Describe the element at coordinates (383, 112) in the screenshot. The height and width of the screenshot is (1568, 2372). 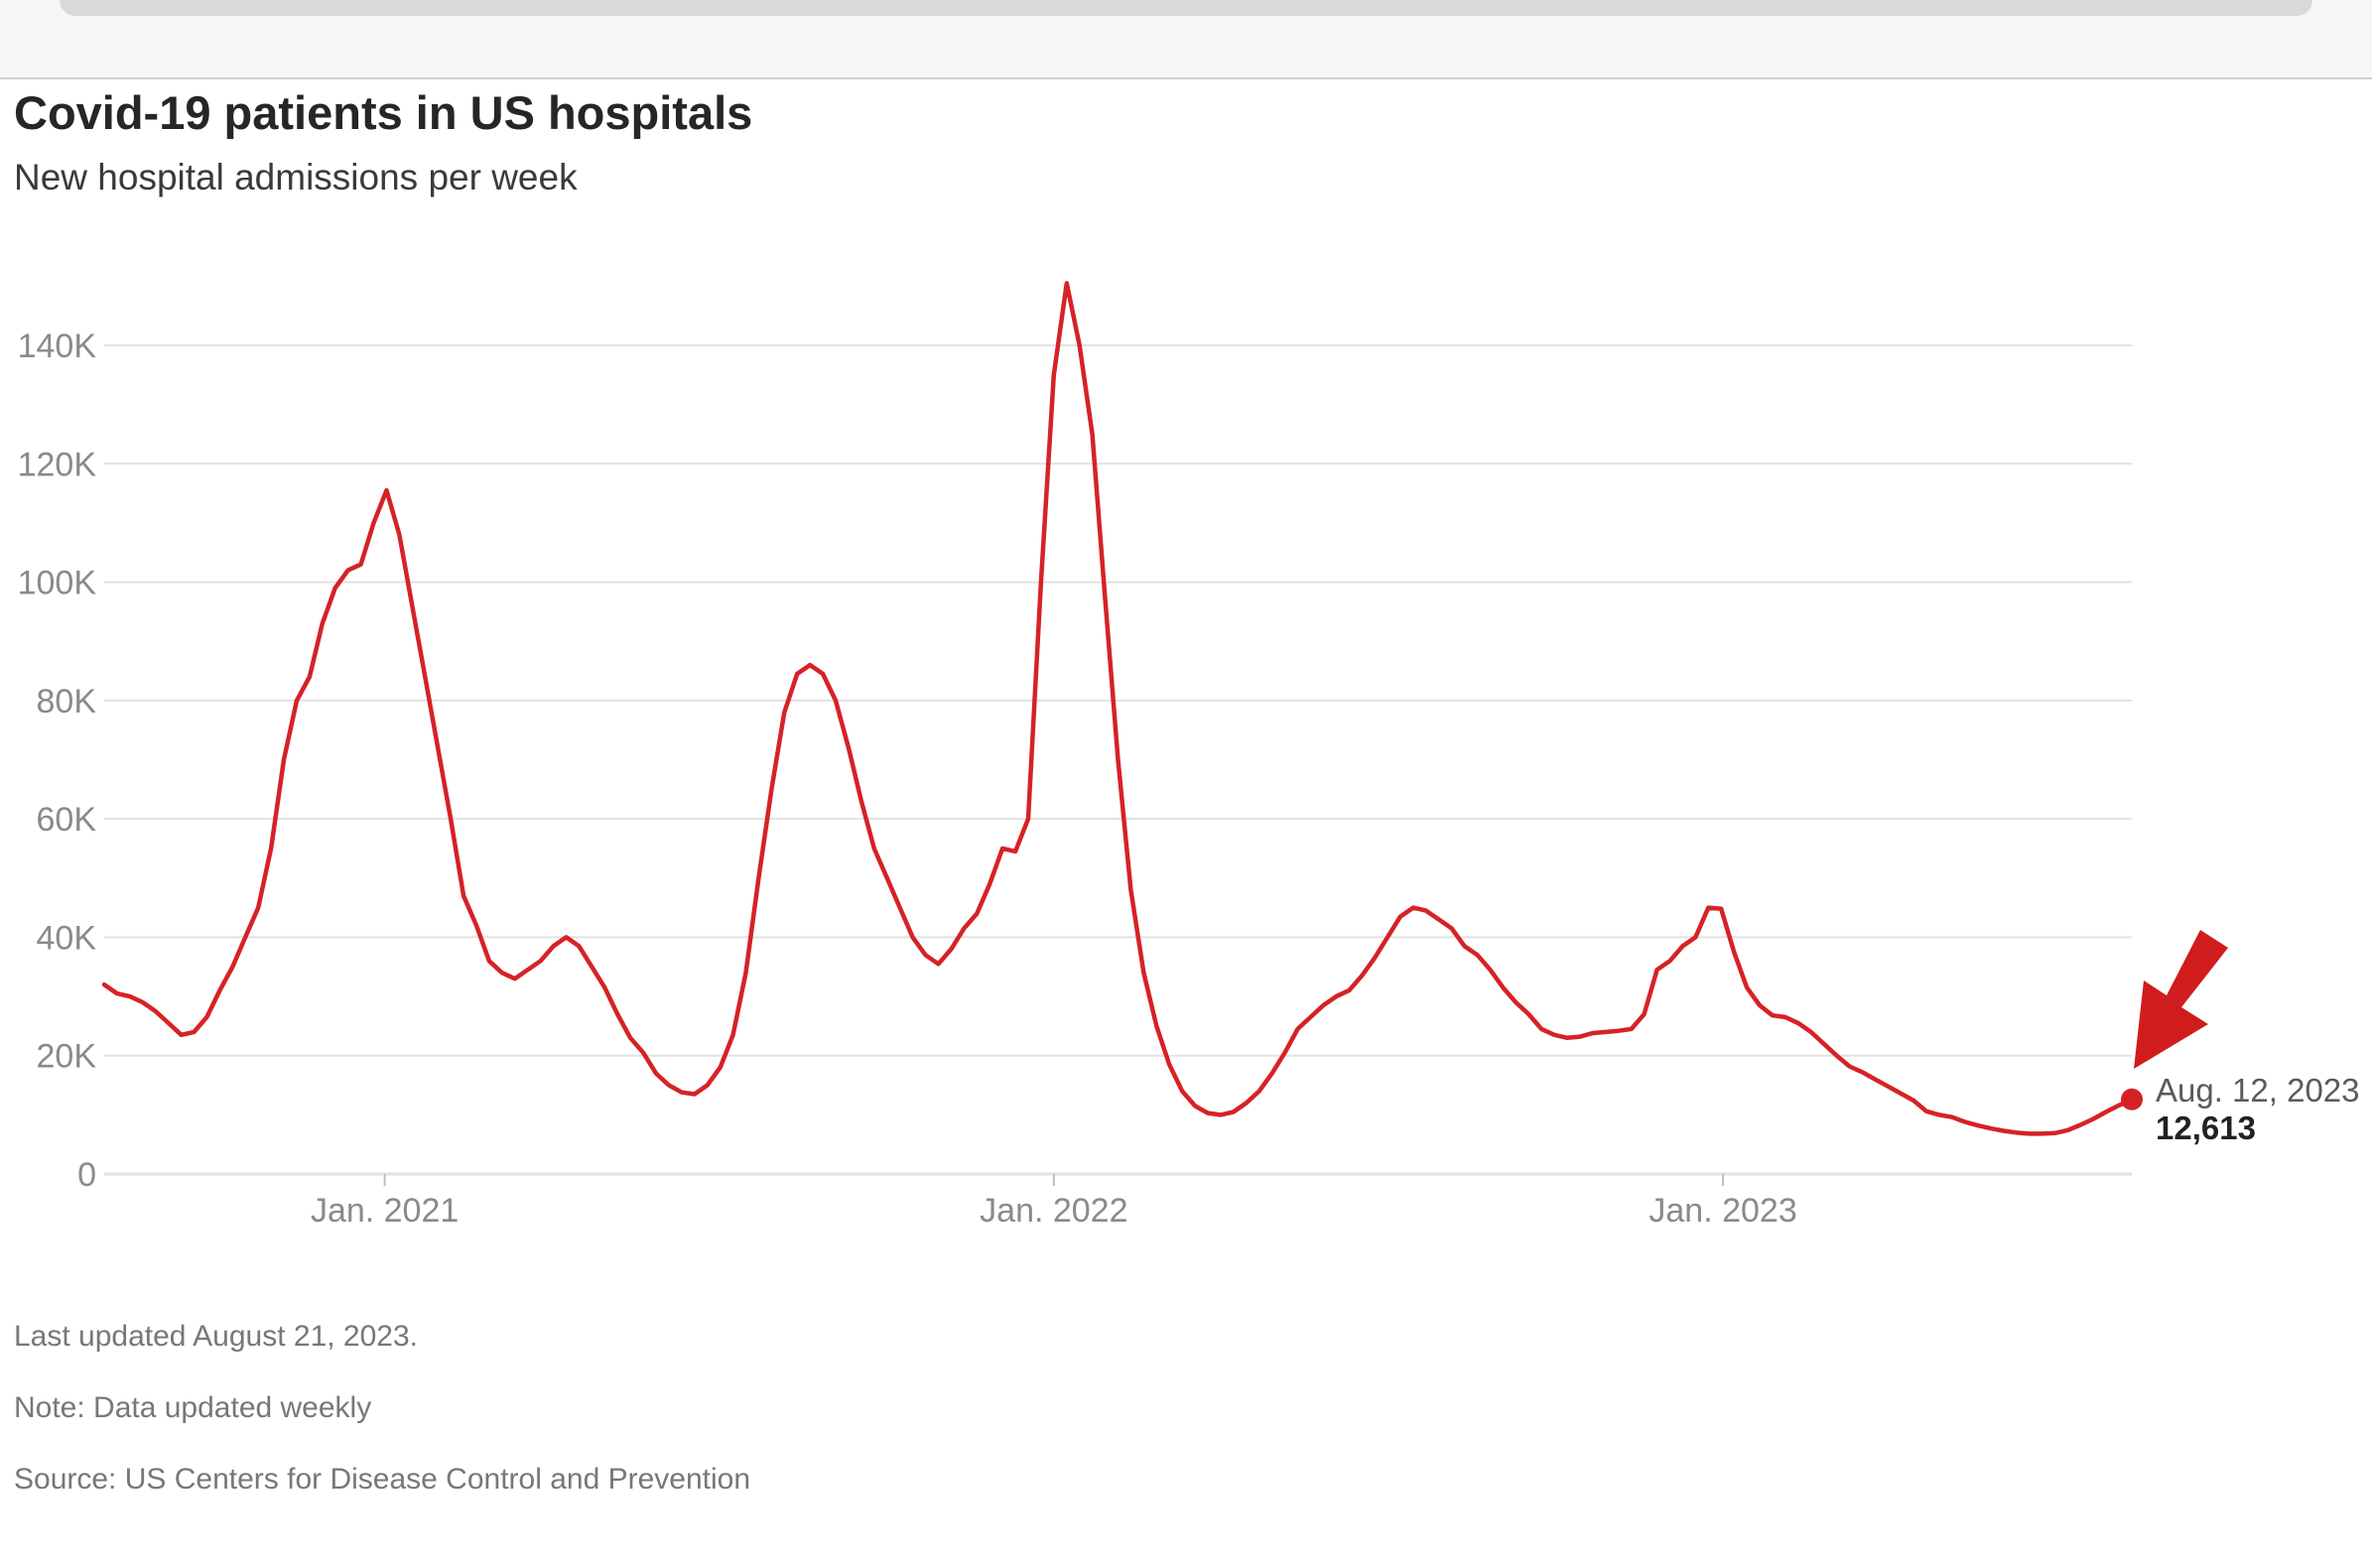
I see `chart-title: Covid-19 patients in US hospitals` at that location.